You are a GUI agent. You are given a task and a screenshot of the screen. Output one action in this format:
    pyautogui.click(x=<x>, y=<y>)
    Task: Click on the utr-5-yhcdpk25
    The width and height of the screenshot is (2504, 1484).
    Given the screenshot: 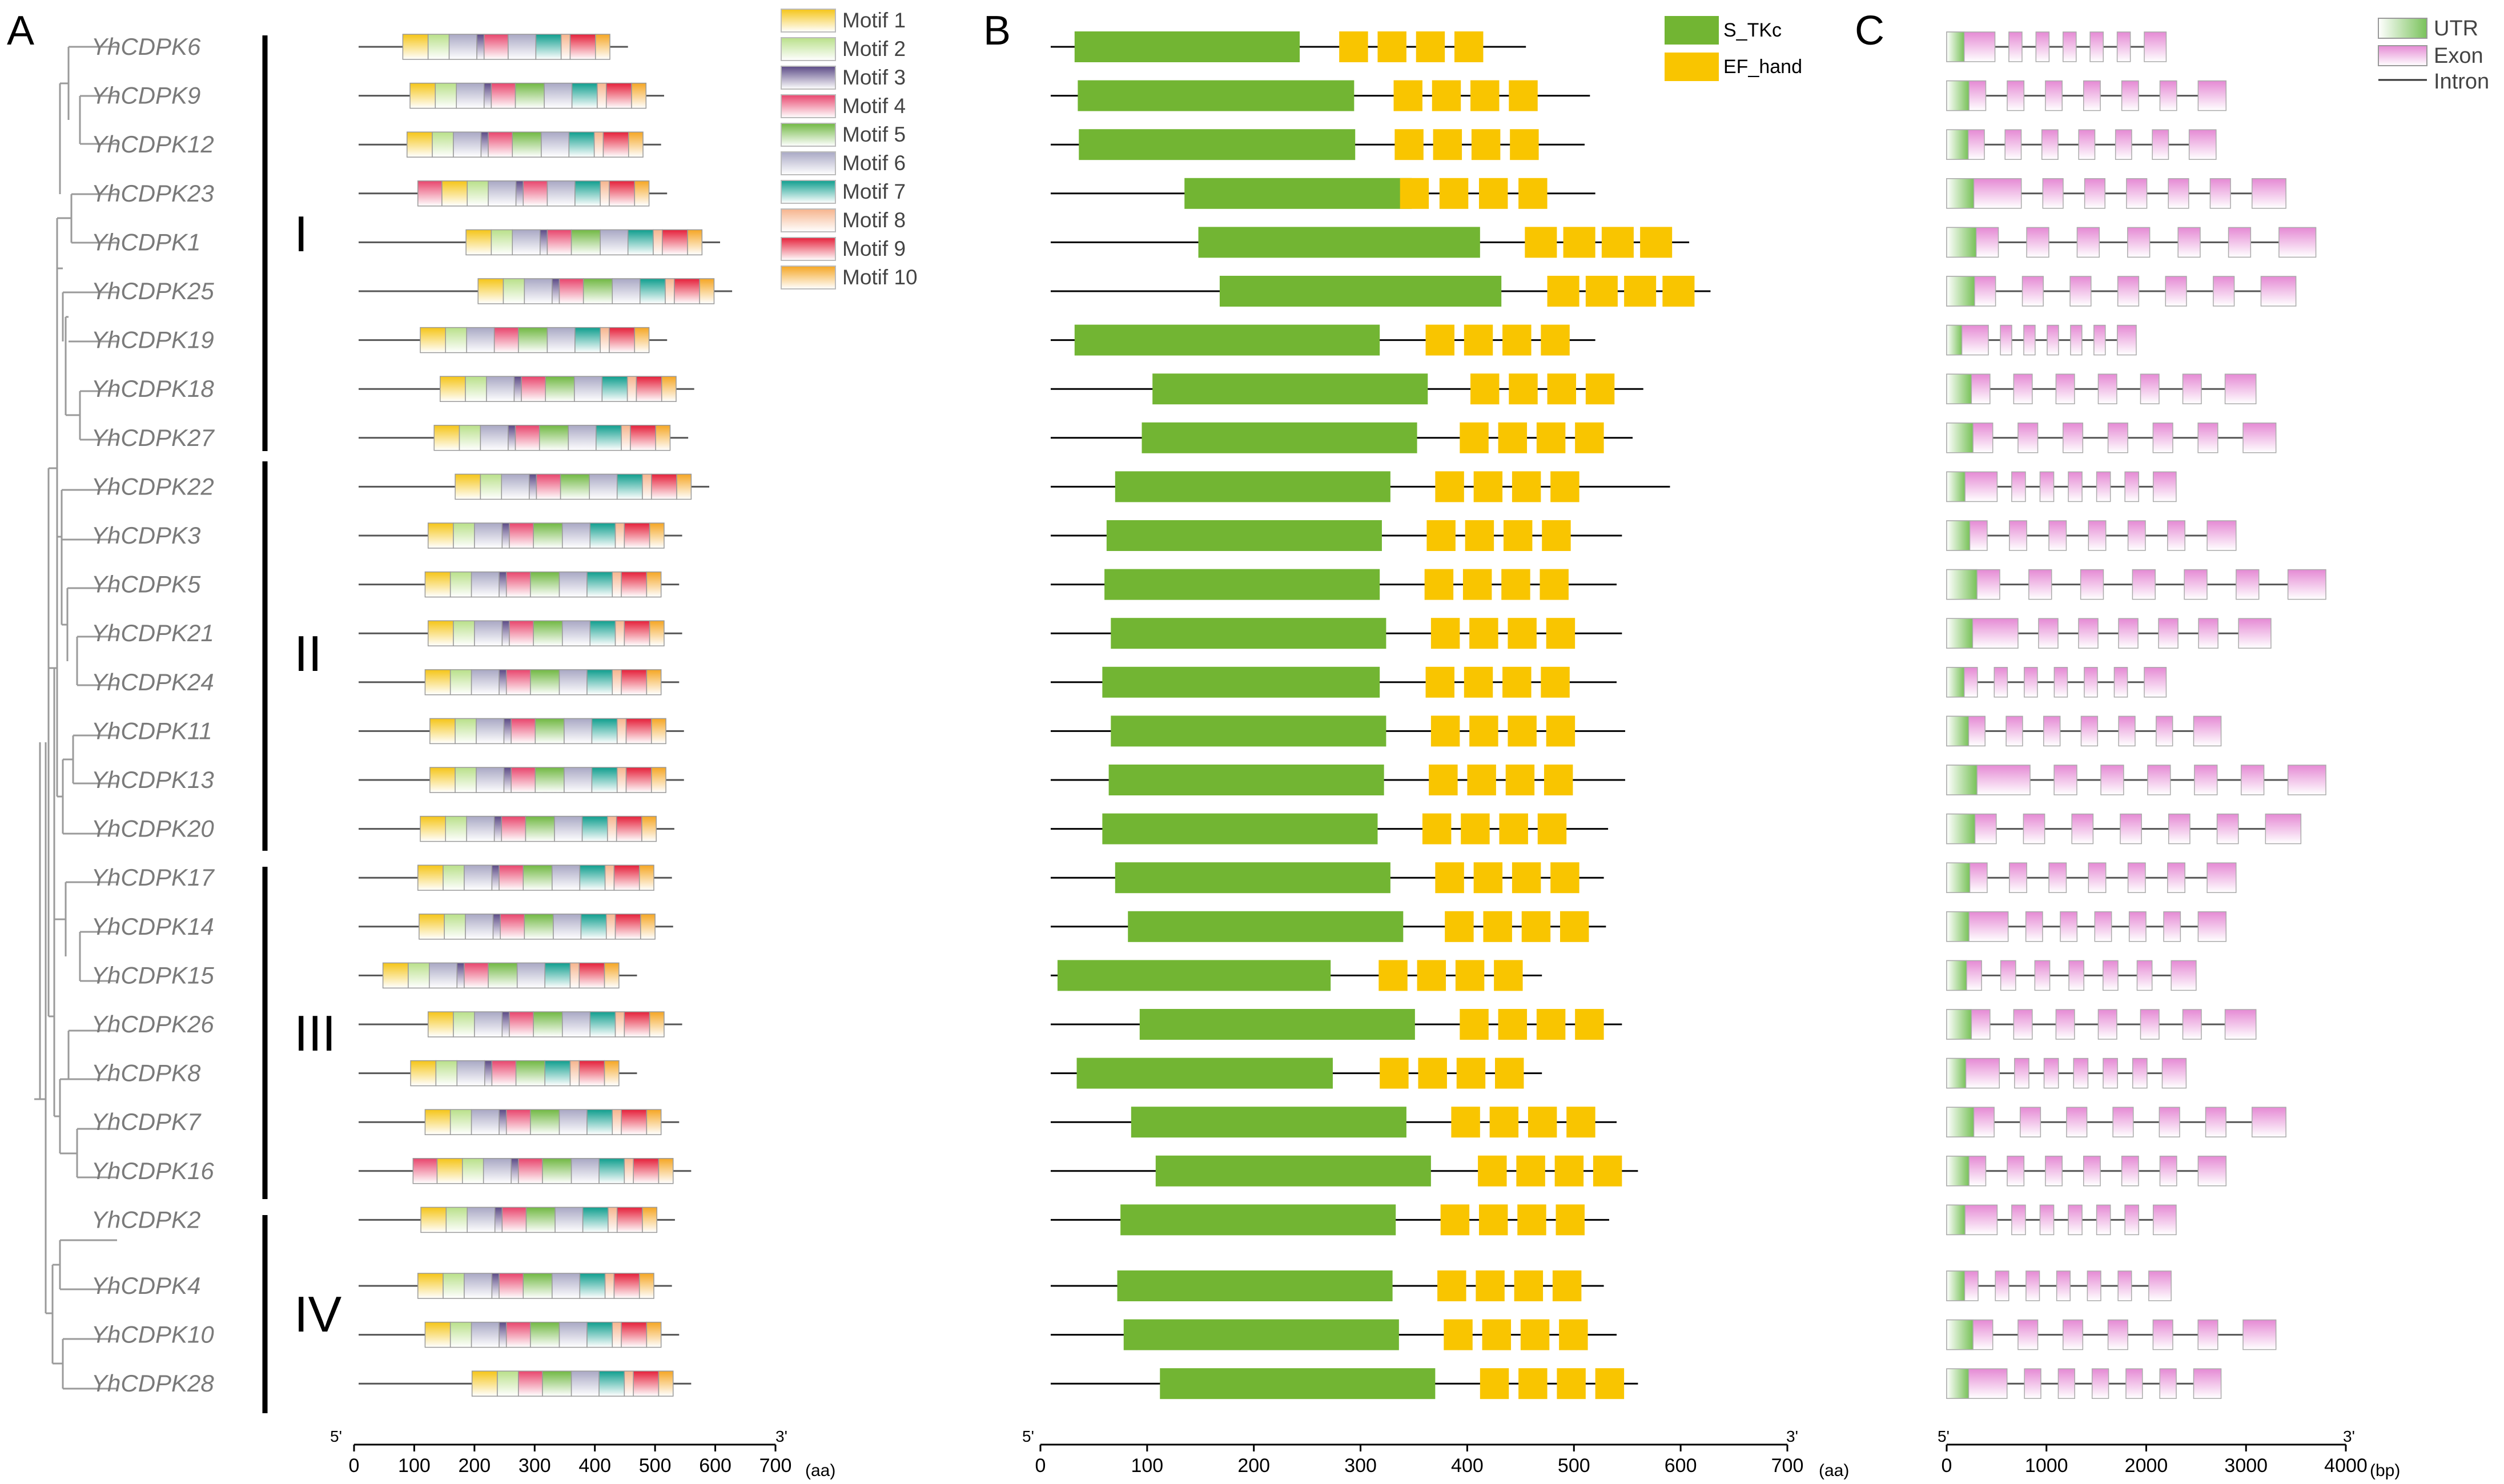 What is the action you would take?
    pyautogui.click(x=1960, y=291)
    